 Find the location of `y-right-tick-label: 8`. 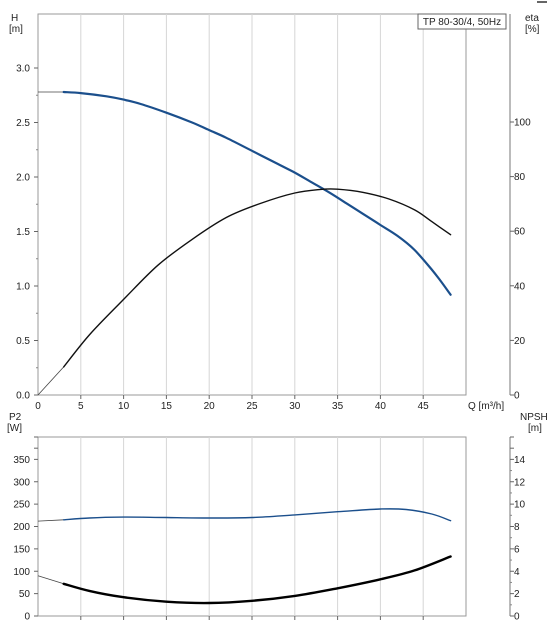

y-right-tick-label: 8 is located at coordinates (517, 527).